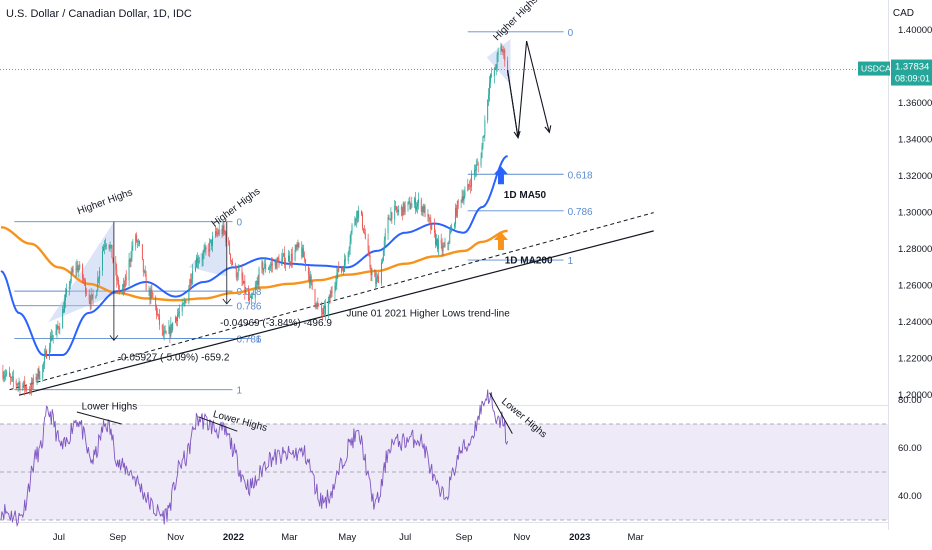  What do you see at coordinates (258, 340) in the screenshot?
I see `fib-level-label: 1` at bounding box center [258, 340].